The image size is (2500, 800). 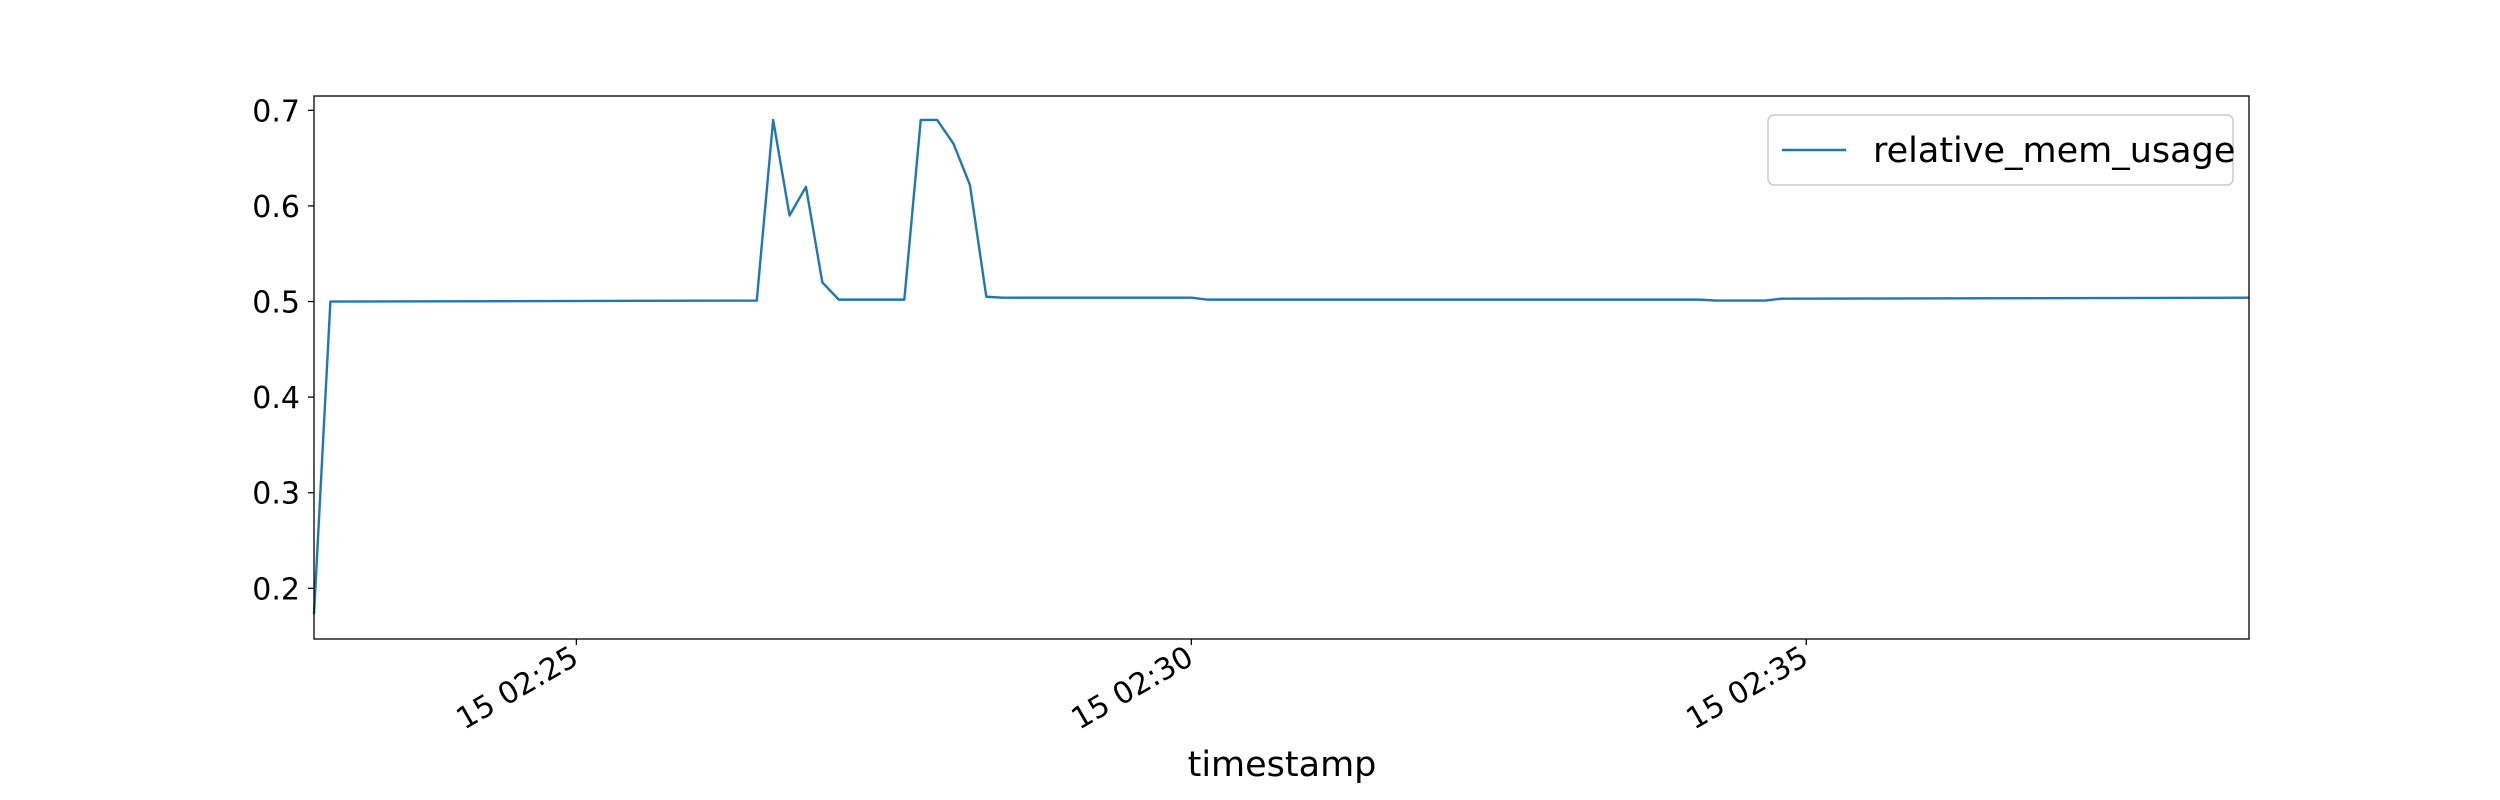 What do you see at coordinates (1748, 688) in the screenshot?
I see `x-tick-label: 15 02:35` at bounding box center [1748, 688].